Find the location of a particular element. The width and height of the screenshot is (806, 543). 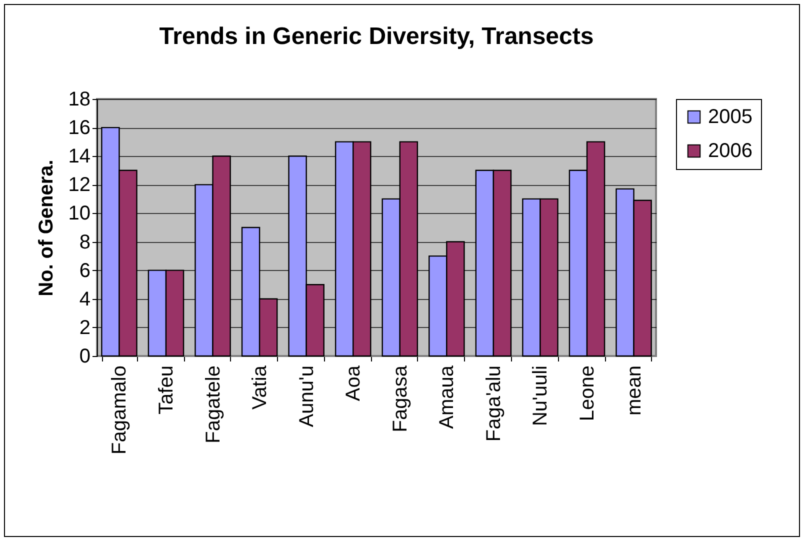

x-tick-label: Aunu'u is located at coordinates (307, 397).